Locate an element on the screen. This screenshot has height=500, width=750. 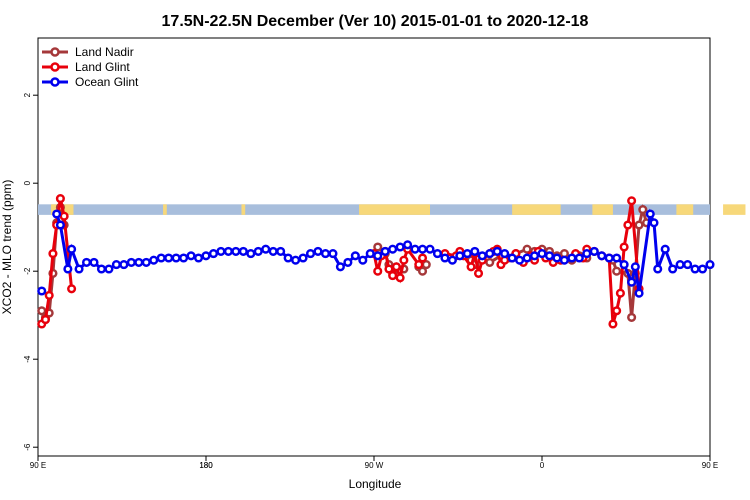
y-tick-label: -4 is located at coordinates (27, 359).